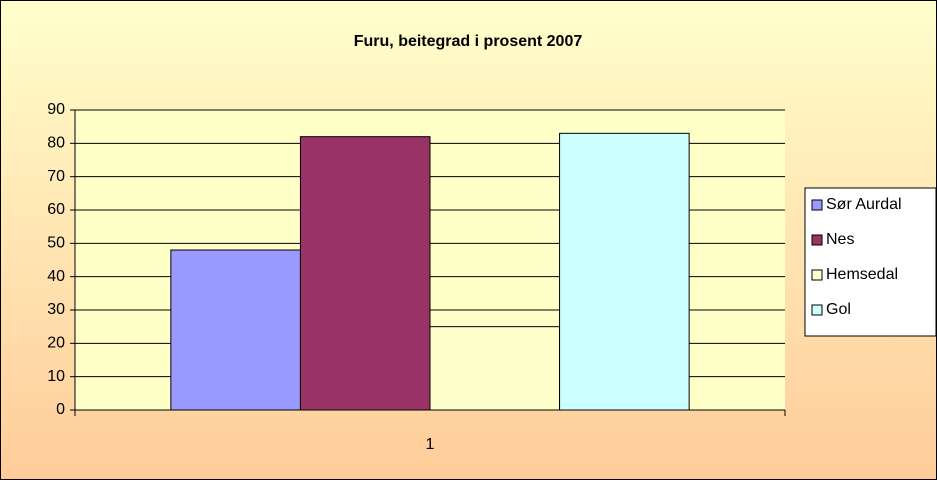  I want to click on y-tick-label: 40, so click(56, 276).